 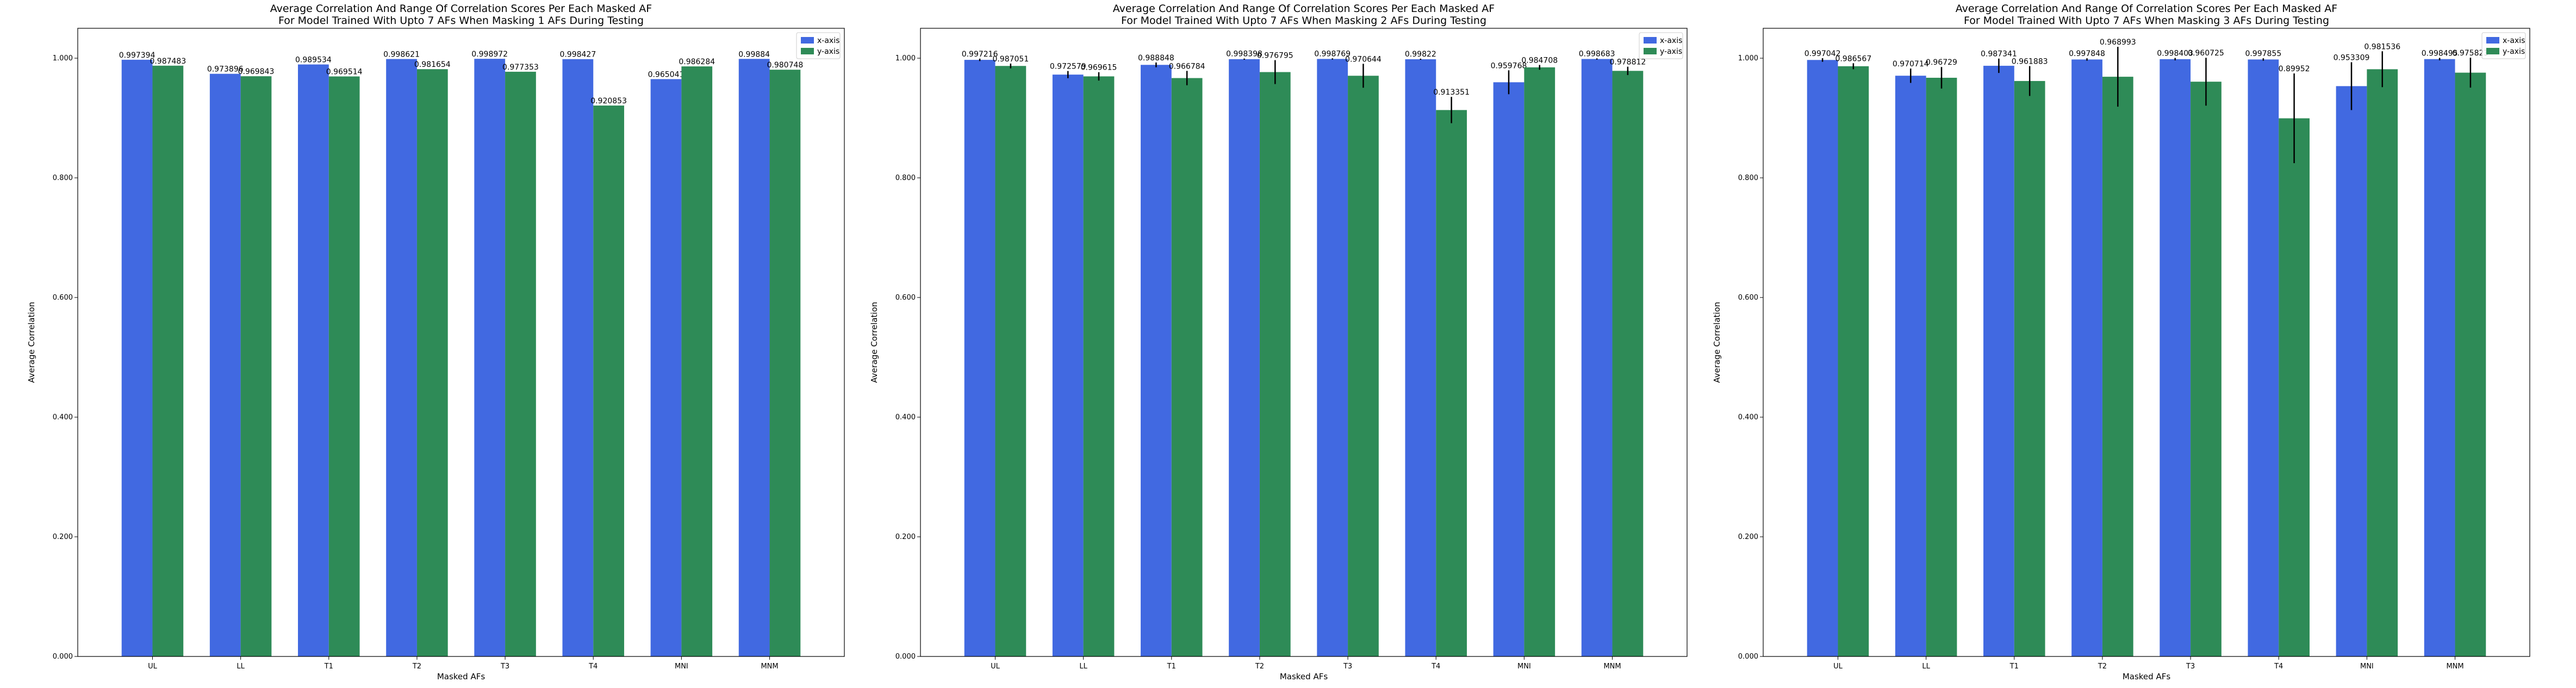 What do you see at coordinates (1941, 367) in the screenshot?
I see `bar-y-axis-LL` at bounding box center [1941, 367].